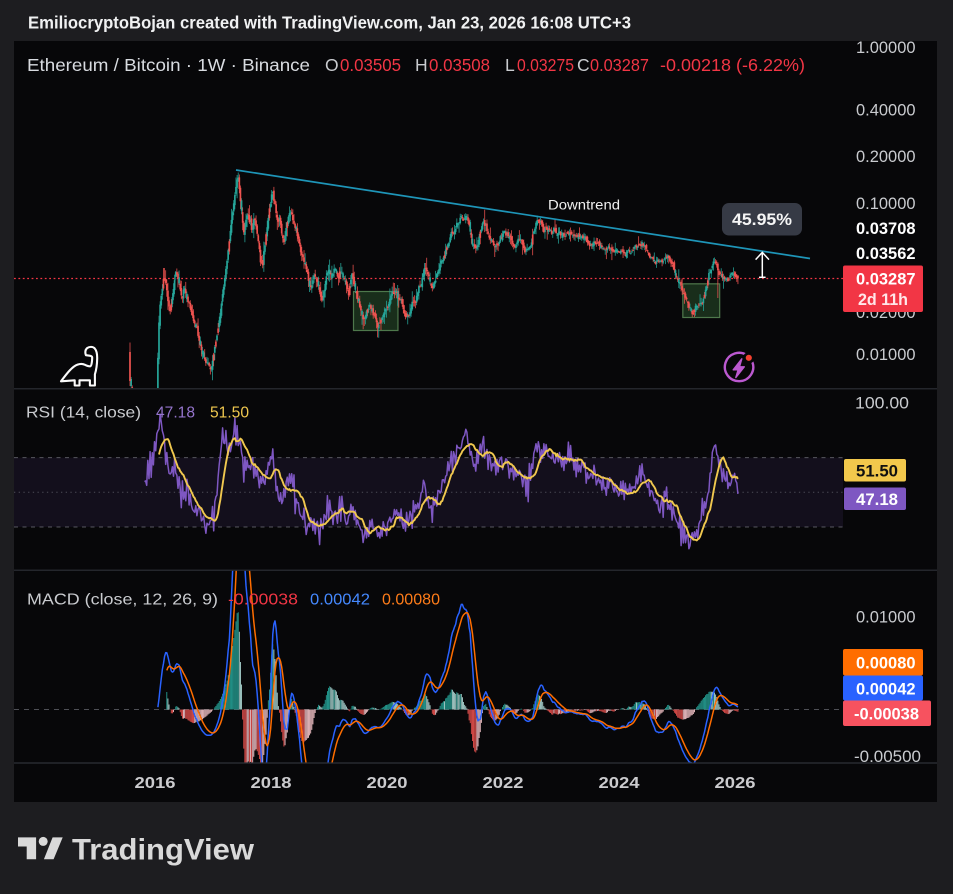 This screenshot has width=953, height=894. Describe the element at coordinates (332, 65) in the screenshot. I see `svg-text: O` at that location.